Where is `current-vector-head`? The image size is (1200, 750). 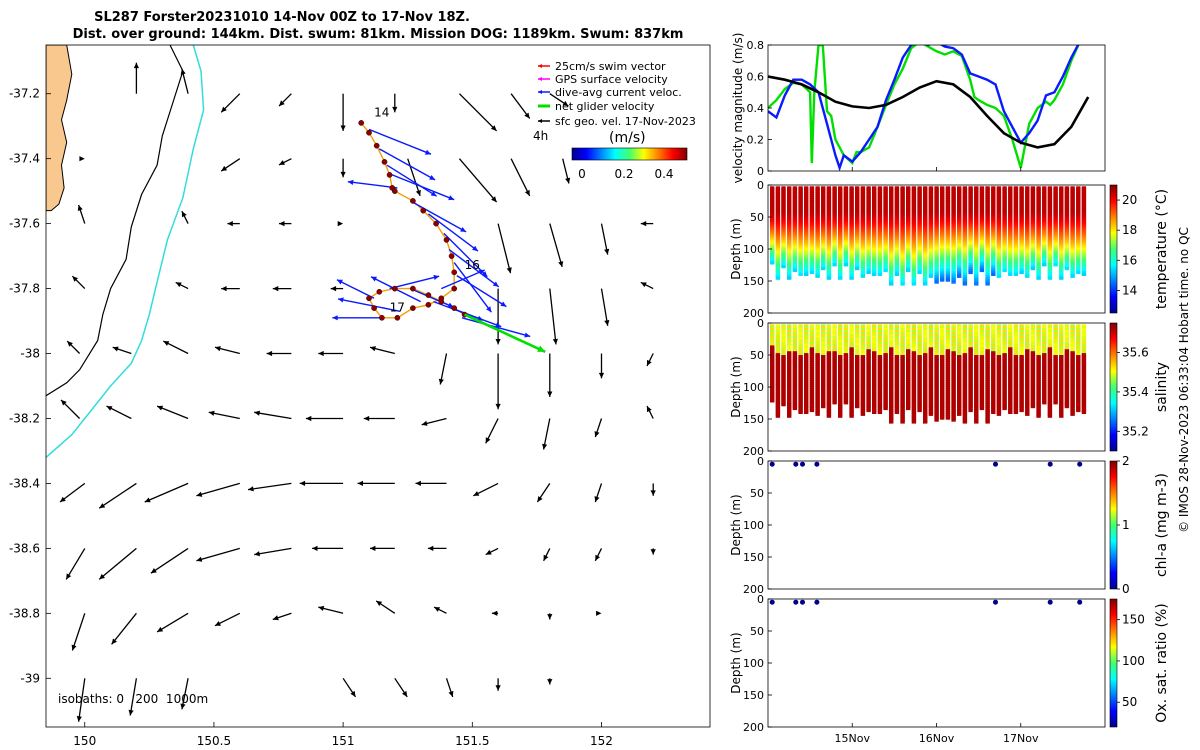
current-vector-head is located at coordinates (335, 318).